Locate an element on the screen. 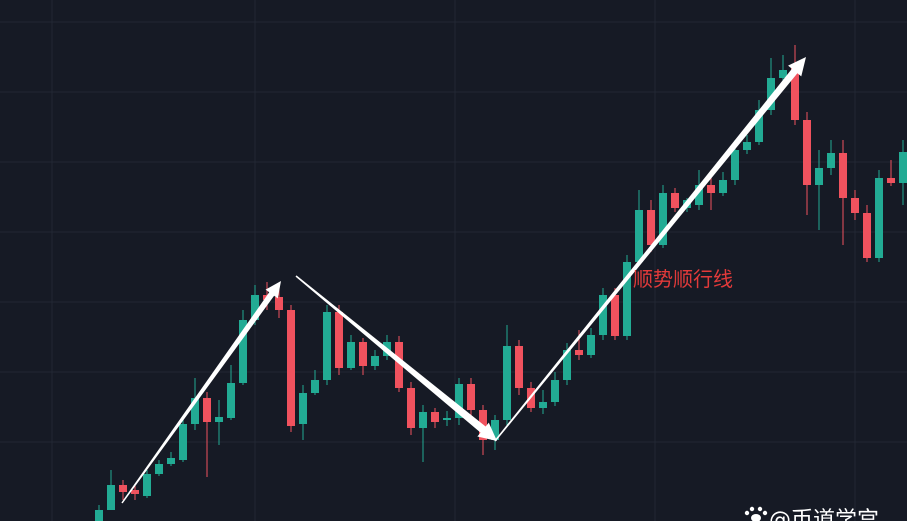  annotation: 顺势顺行线 is located at coordinates (683, 279).